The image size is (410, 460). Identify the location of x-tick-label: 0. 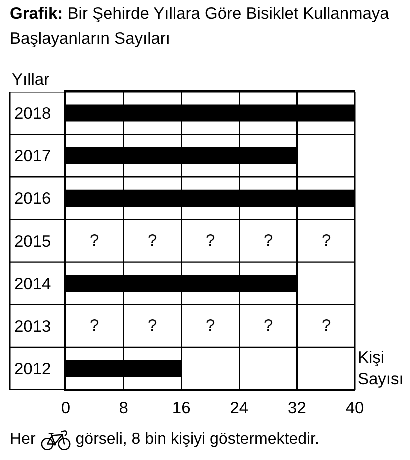
(66, 408).